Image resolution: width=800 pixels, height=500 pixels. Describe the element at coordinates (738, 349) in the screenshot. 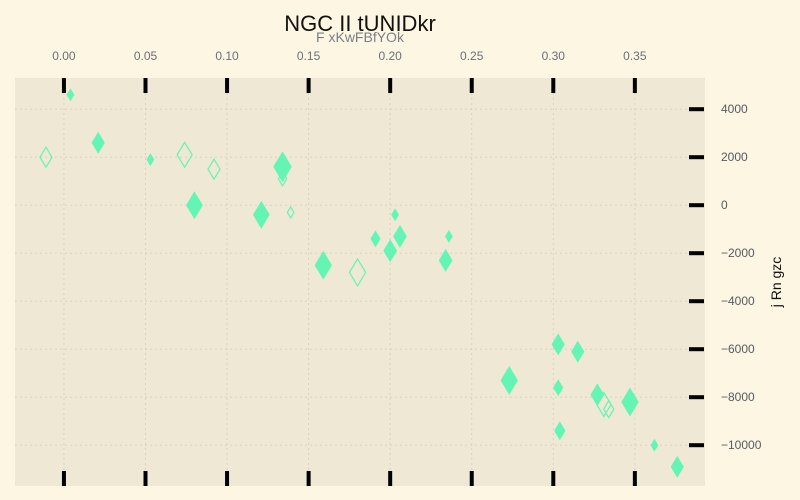

I see `y-tick-label: −6000` at that location.